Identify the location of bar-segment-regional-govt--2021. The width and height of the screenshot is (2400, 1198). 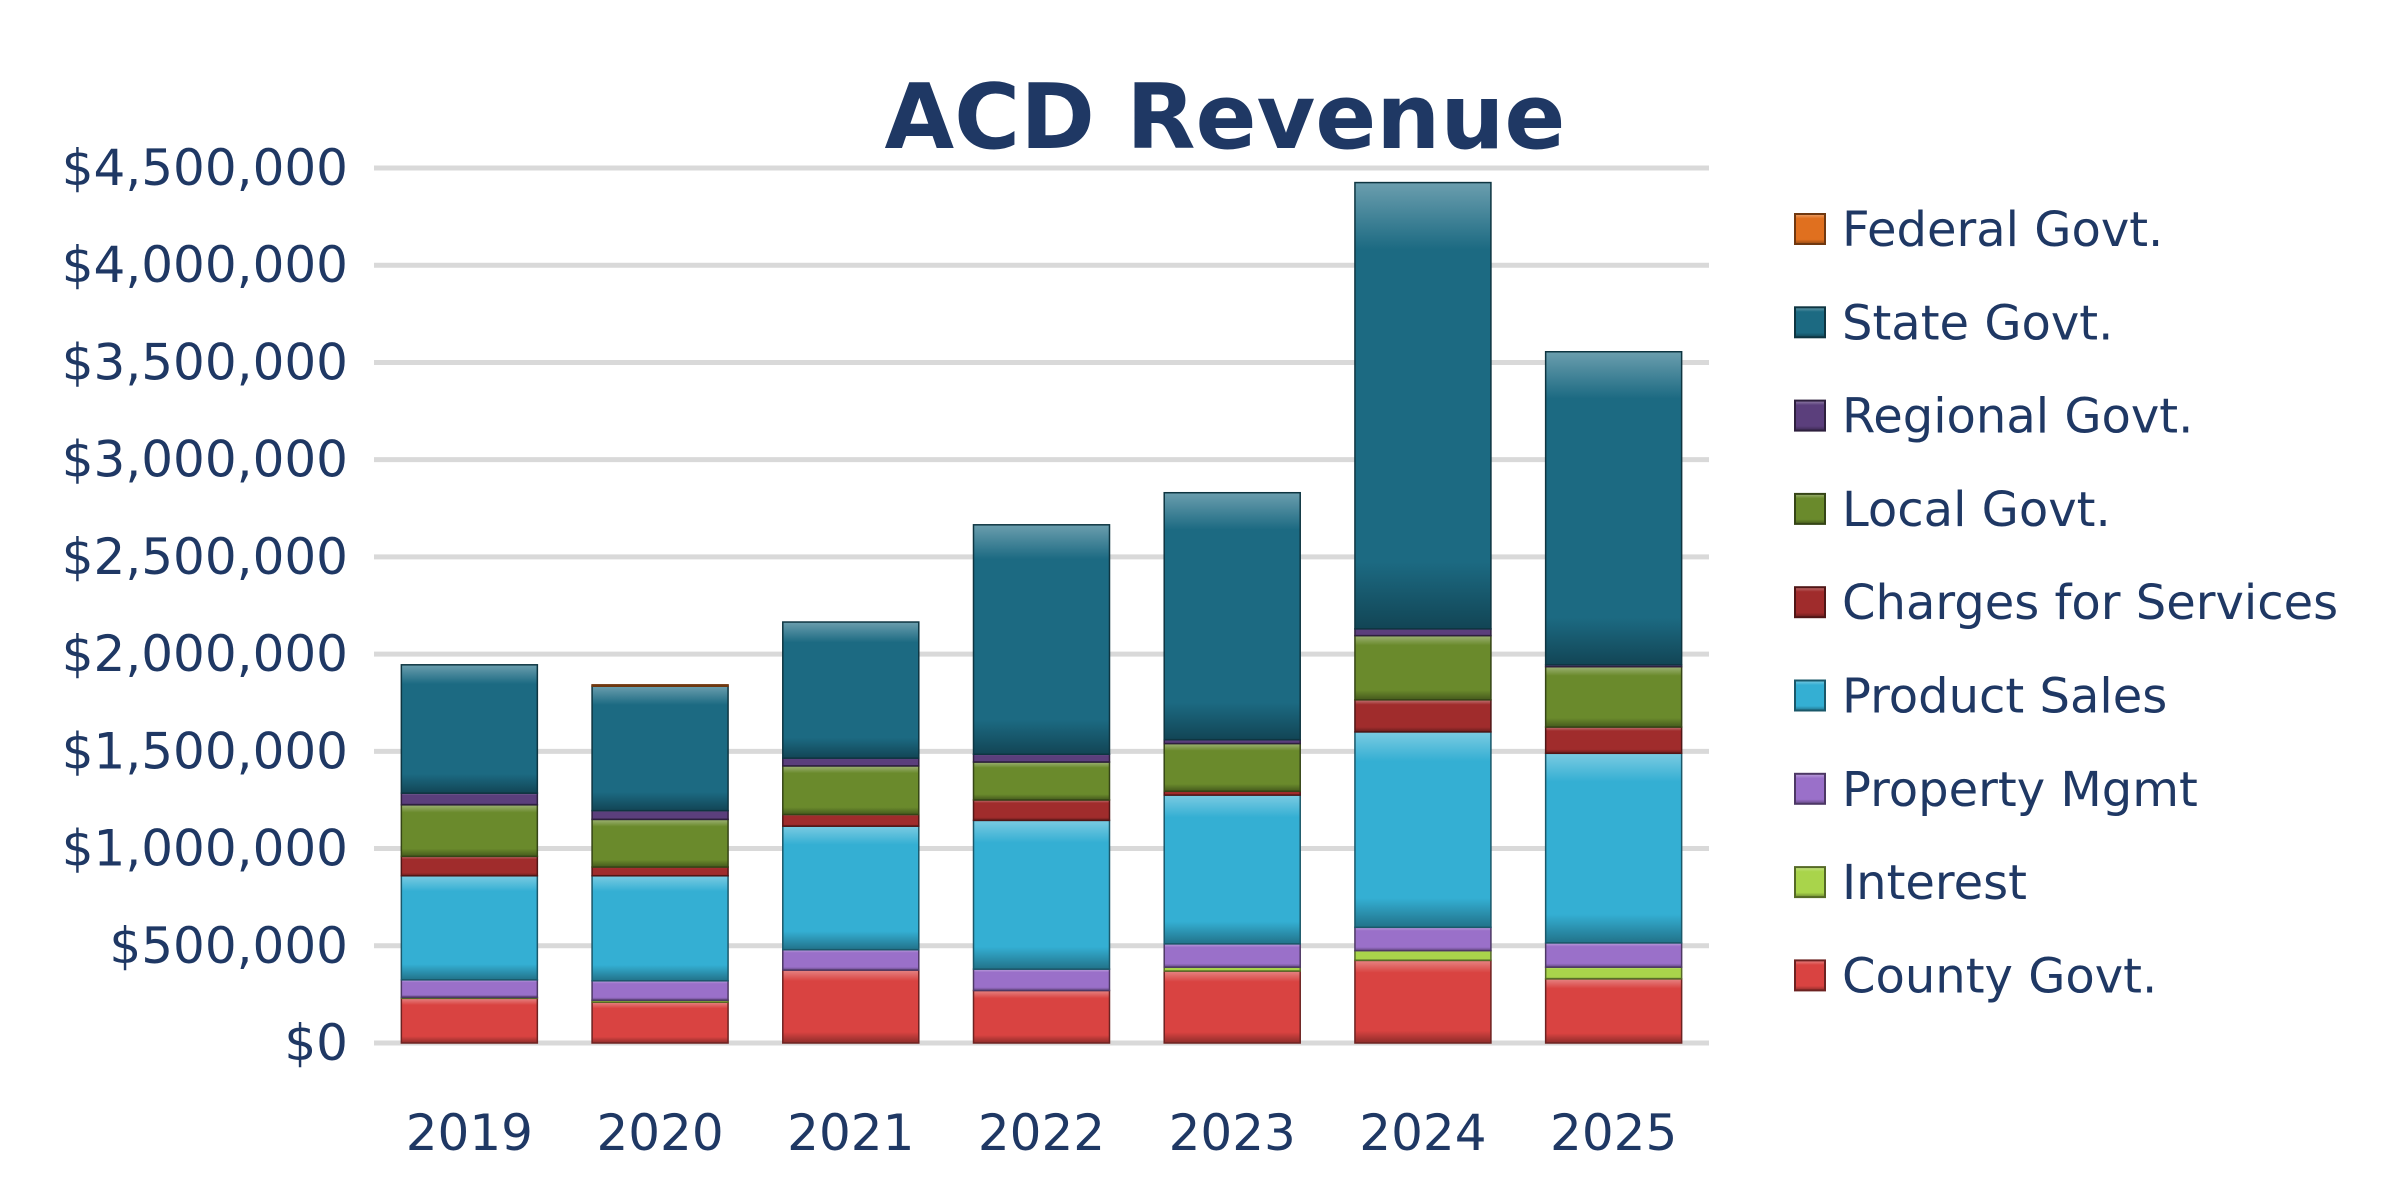
(851, 762).